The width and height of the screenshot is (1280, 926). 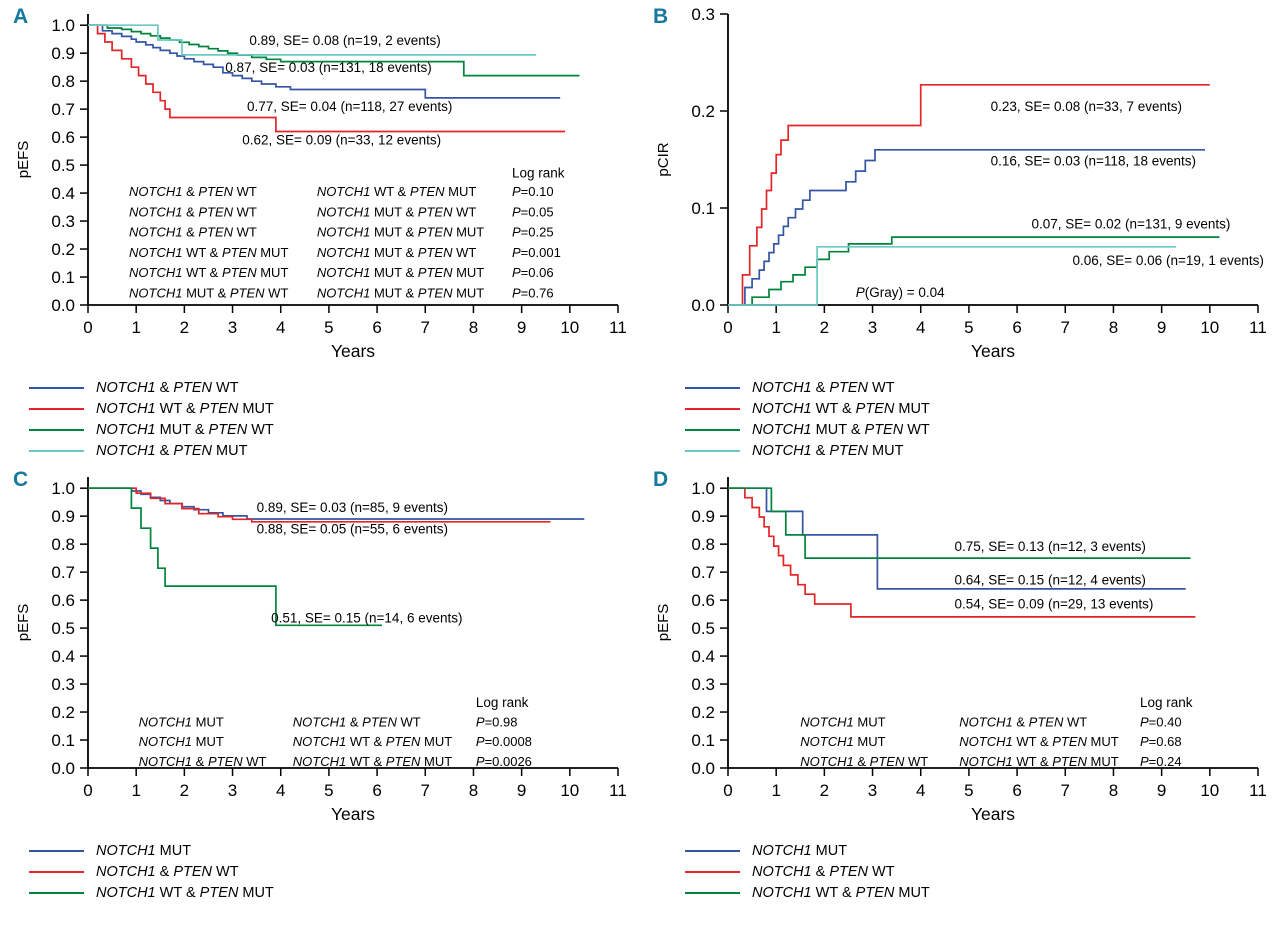 I want to click on logrank-pvalue: P=0.10, so click(x=533, y=191).